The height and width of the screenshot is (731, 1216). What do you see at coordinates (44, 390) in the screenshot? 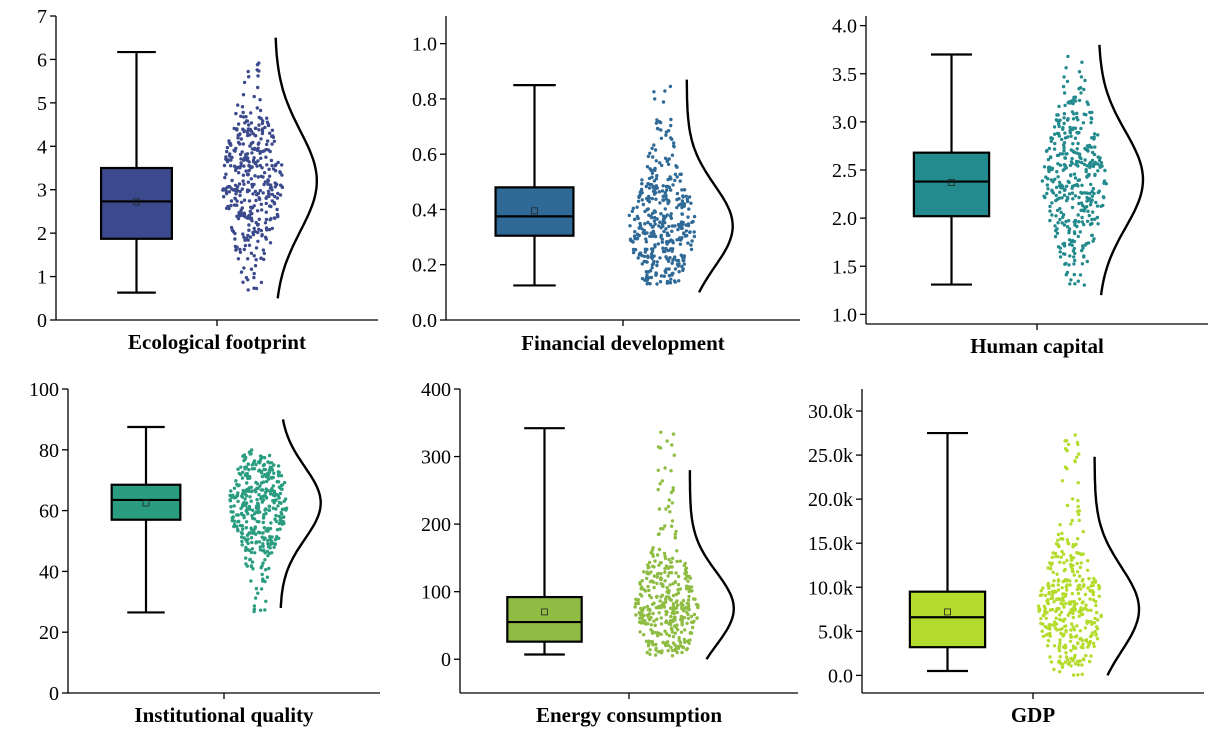
I see `y-tick-label: 100` at bounding box center [44, 390].